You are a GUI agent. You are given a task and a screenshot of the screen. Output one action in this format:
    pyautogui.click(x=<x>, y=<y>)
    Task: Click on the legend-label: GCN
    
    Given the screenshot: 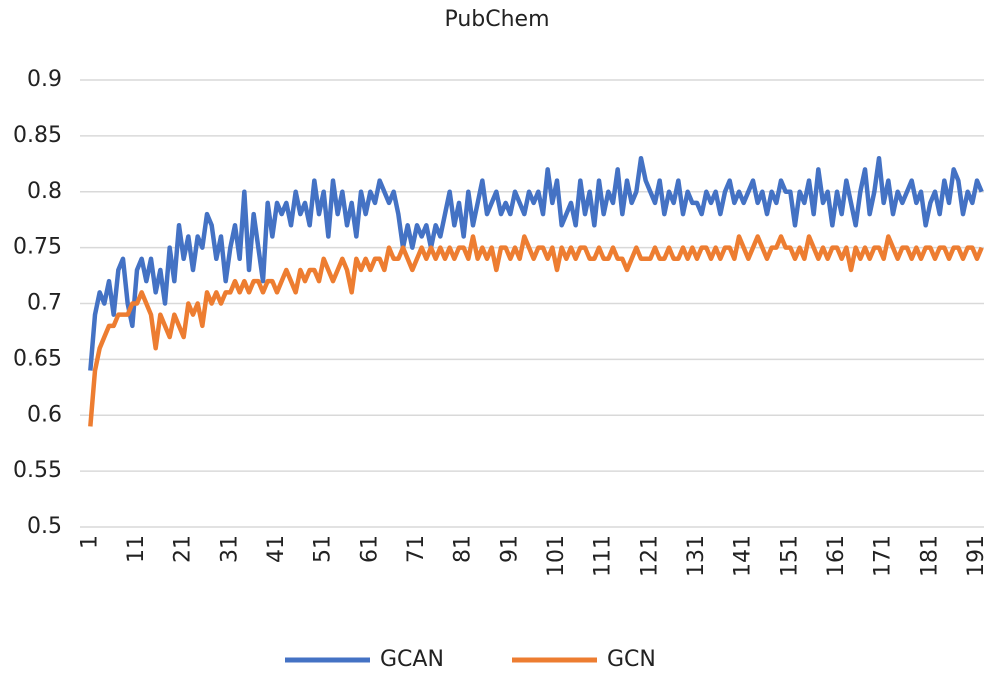 What is the action you would take?
    pyautogui.click(x=631, y=659)
    